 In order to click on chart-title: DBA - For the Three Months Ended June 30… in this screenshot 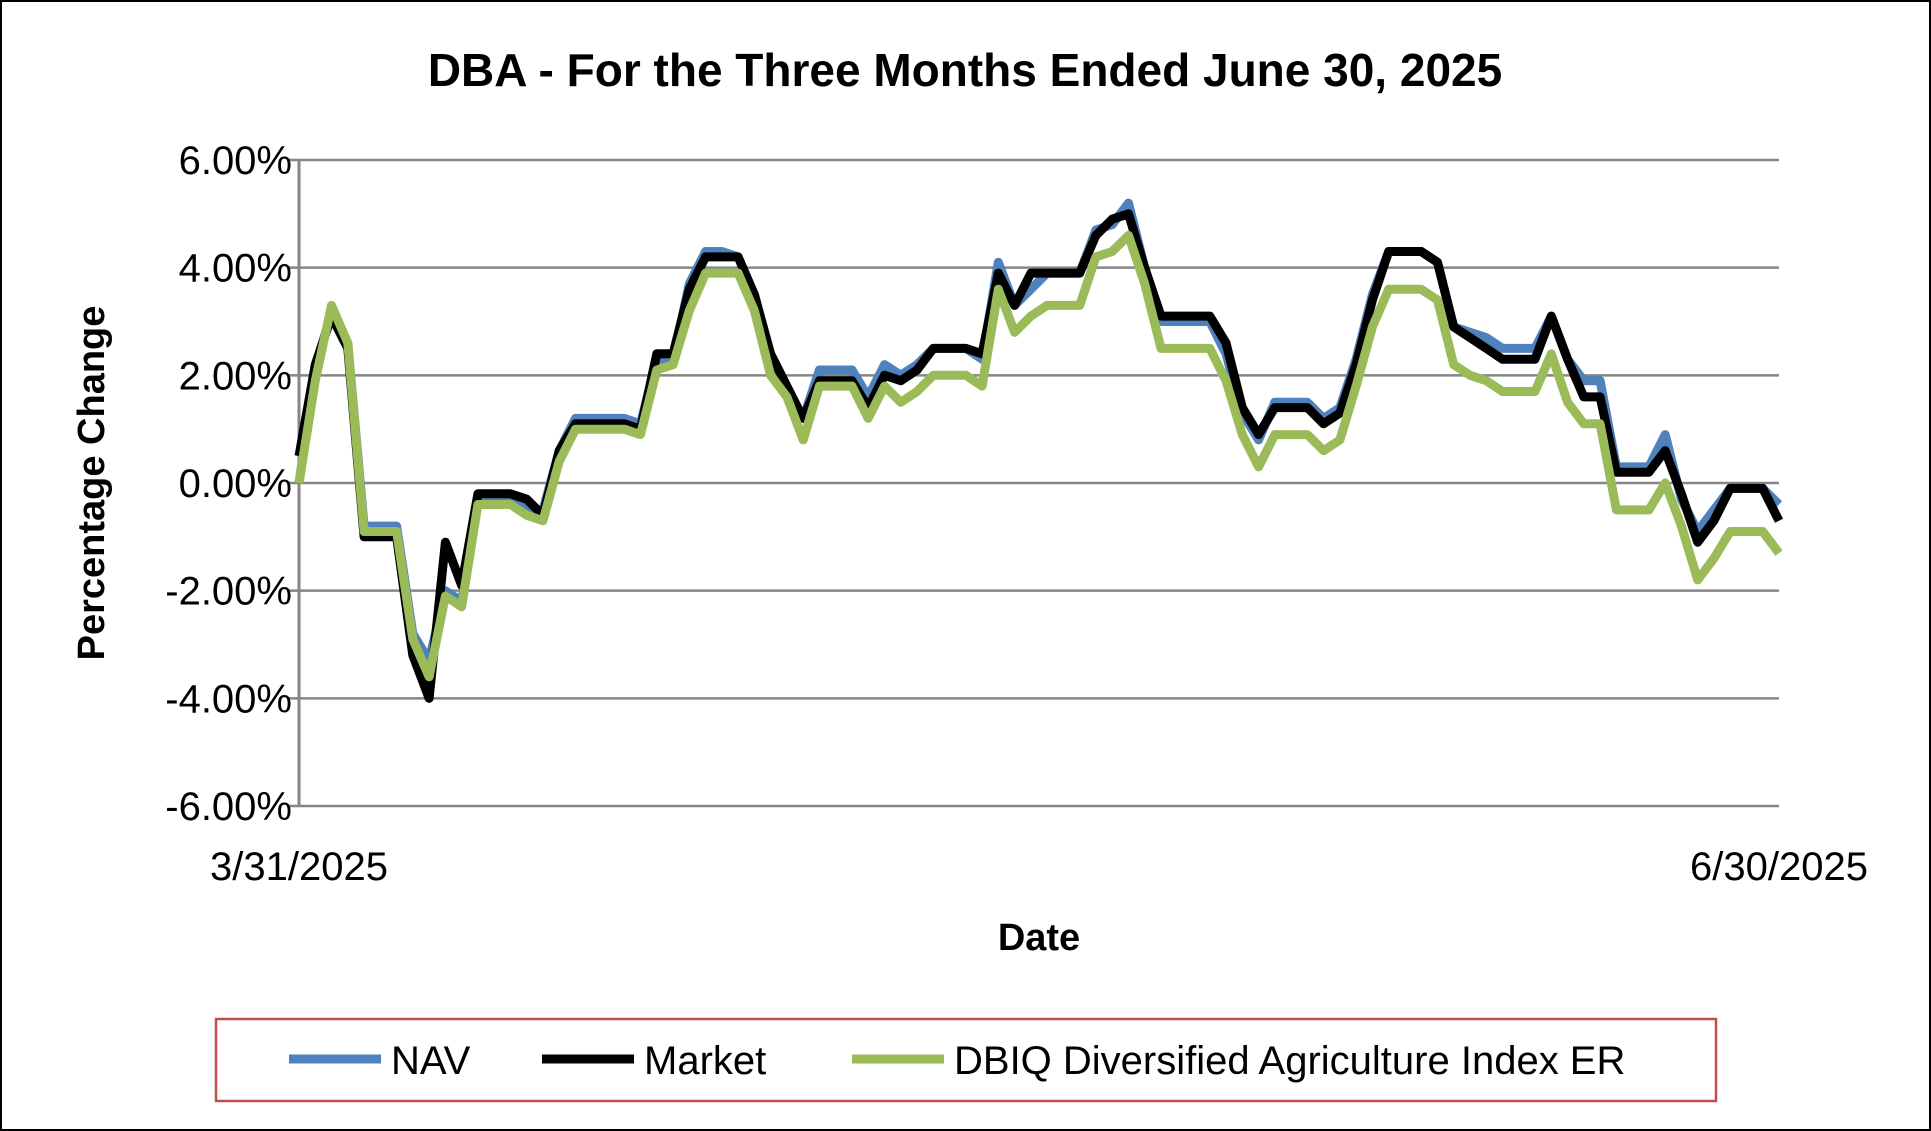, I will do `click(965, 70)`.